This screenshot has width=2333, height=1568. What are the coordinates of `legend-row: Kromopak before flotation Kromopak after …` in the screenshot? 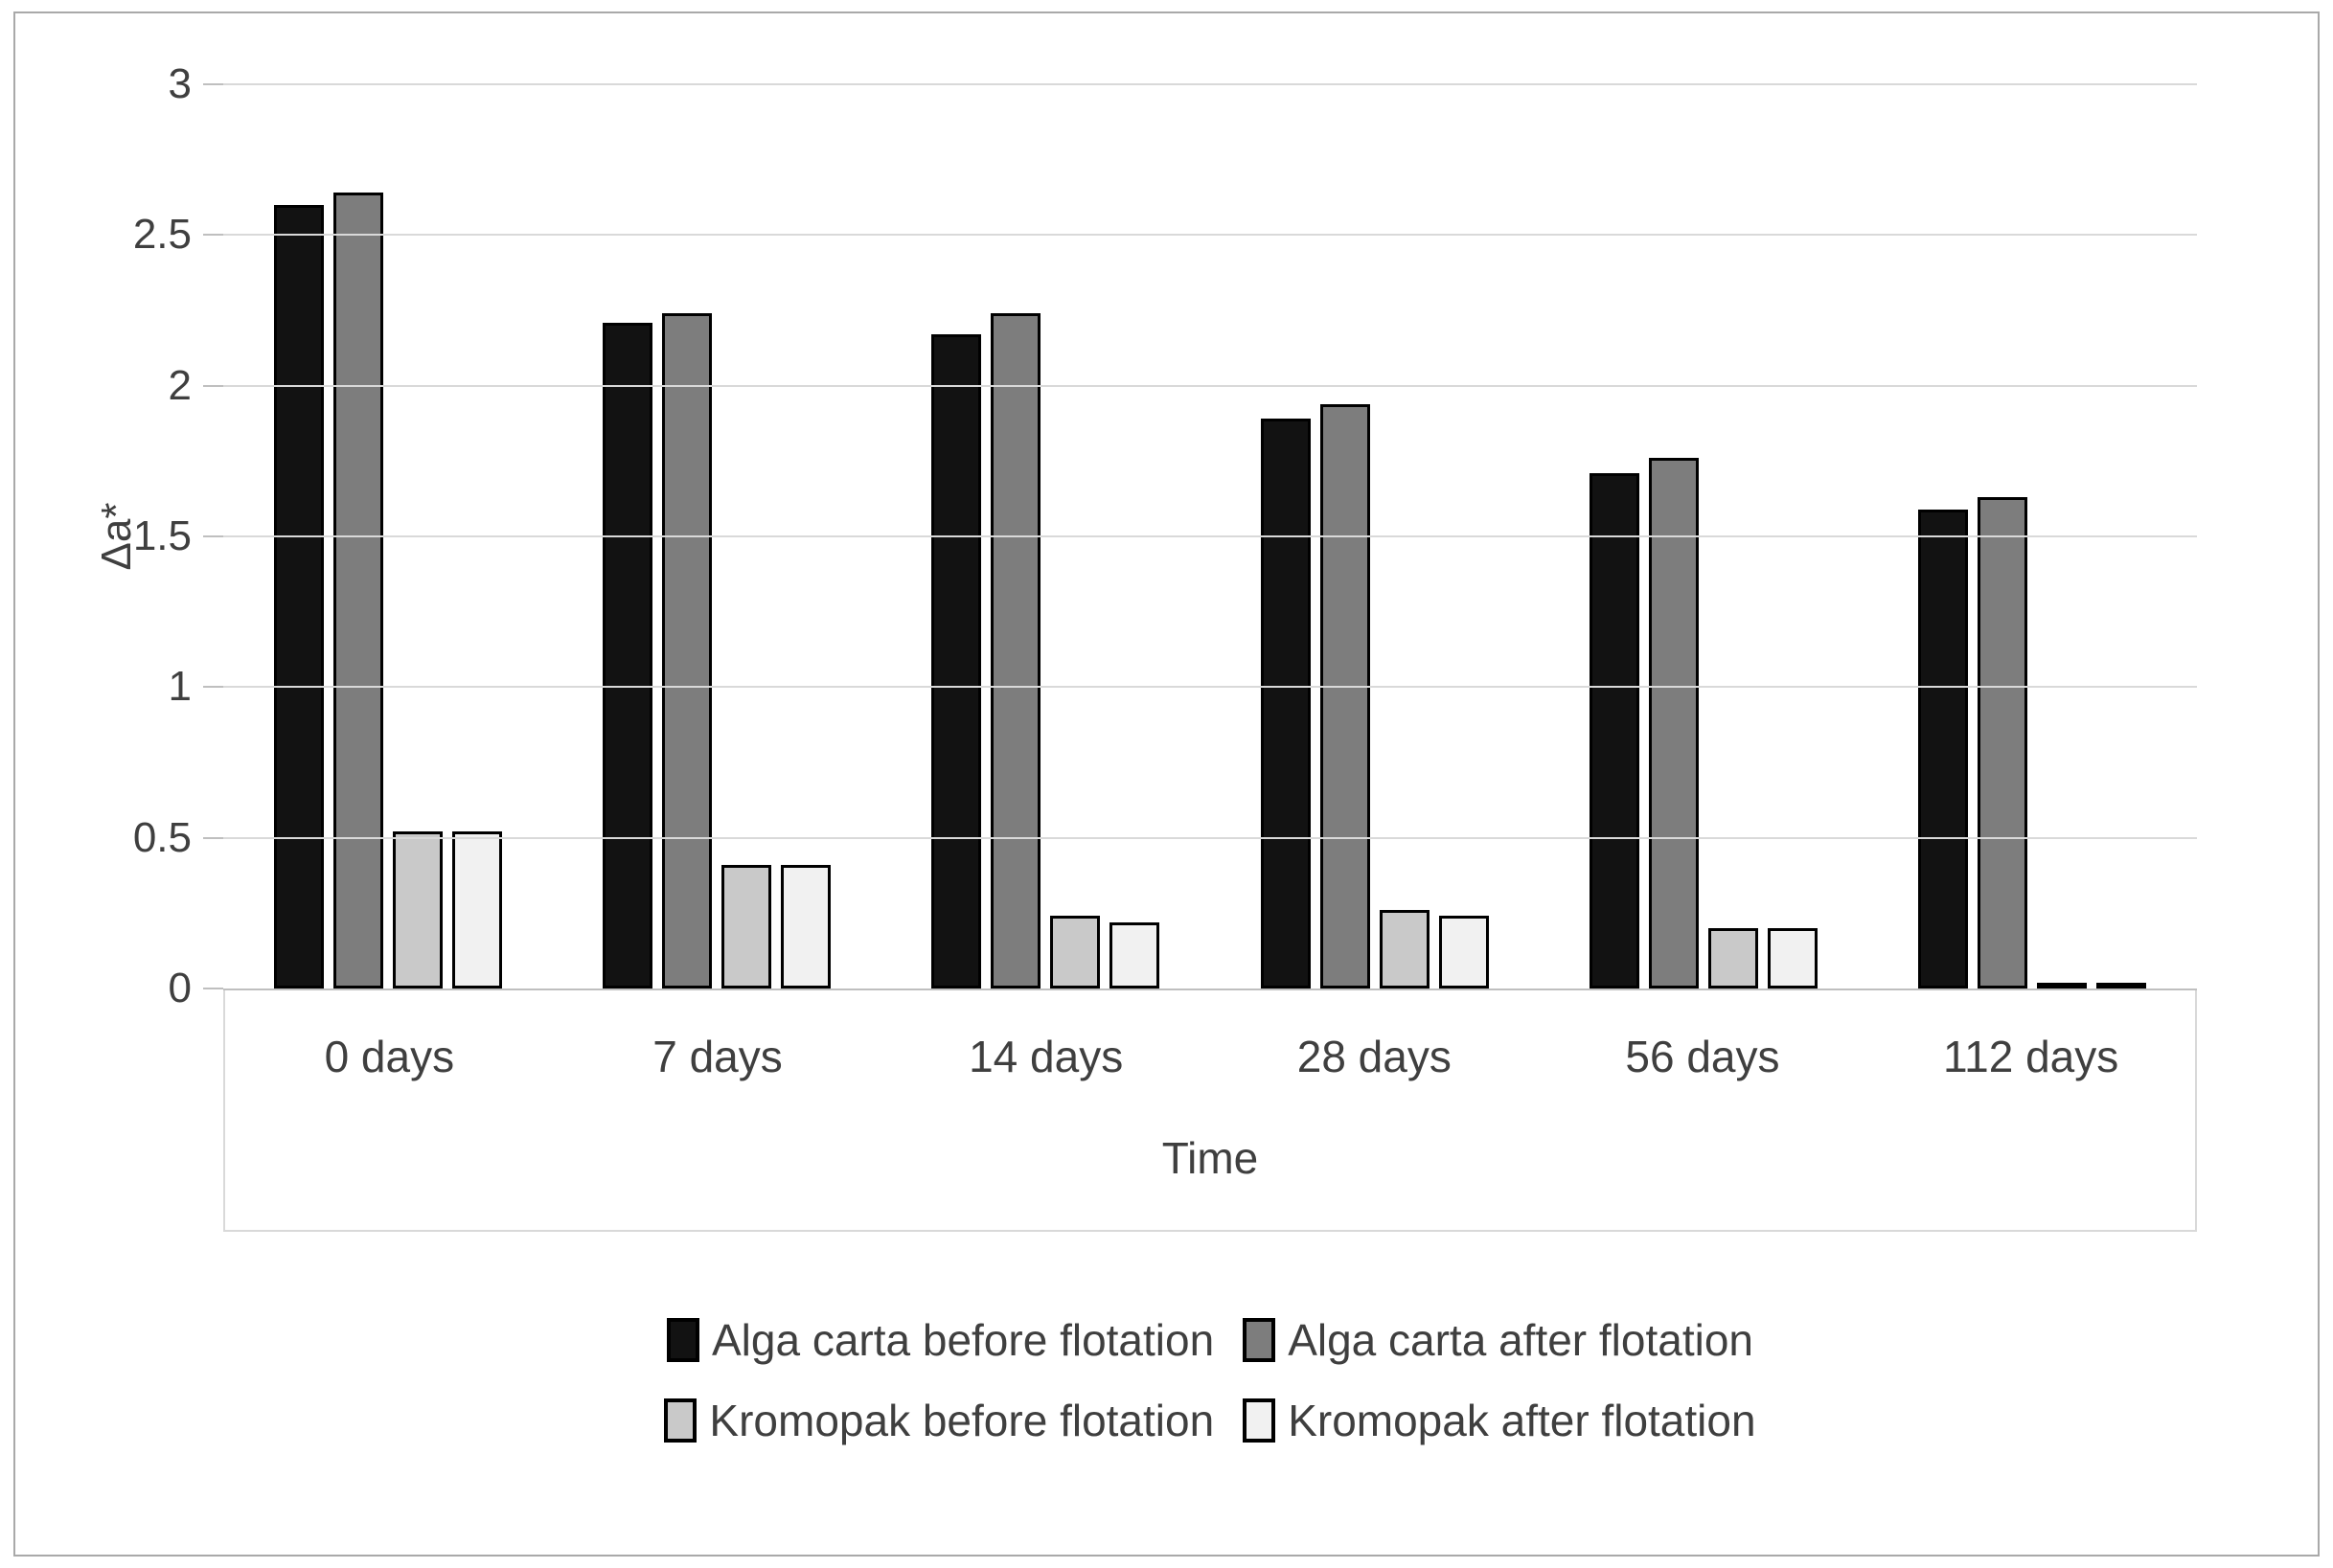 It's located at (1210, 1420).